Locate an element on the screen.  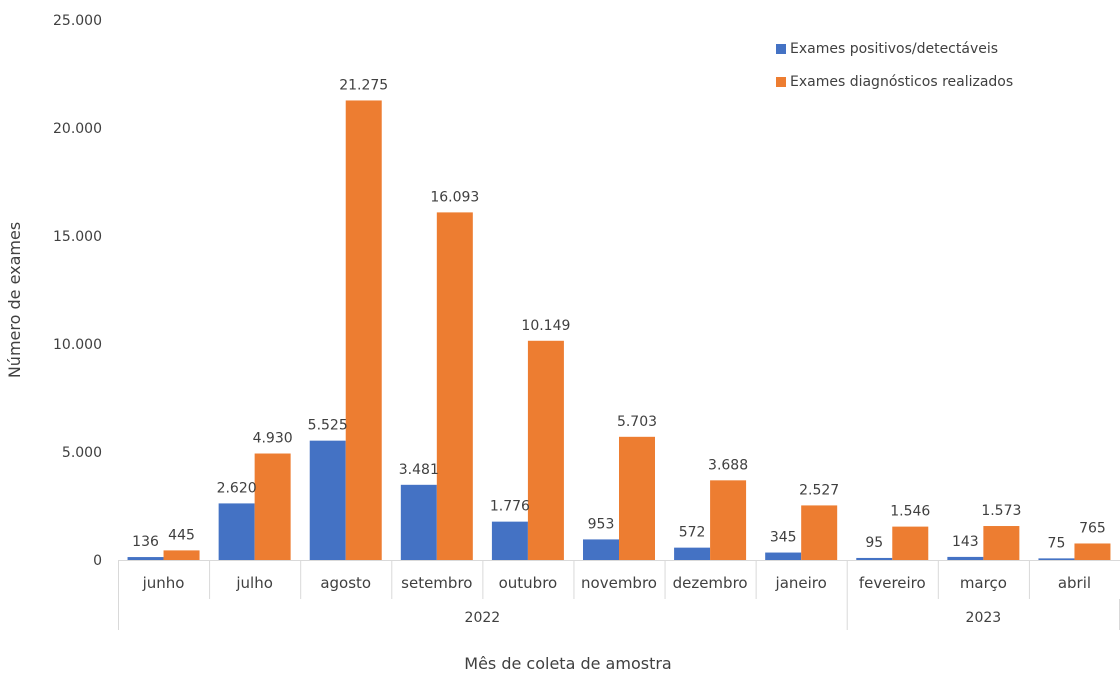
data-label: 143 is located at coordinates (965, 542).